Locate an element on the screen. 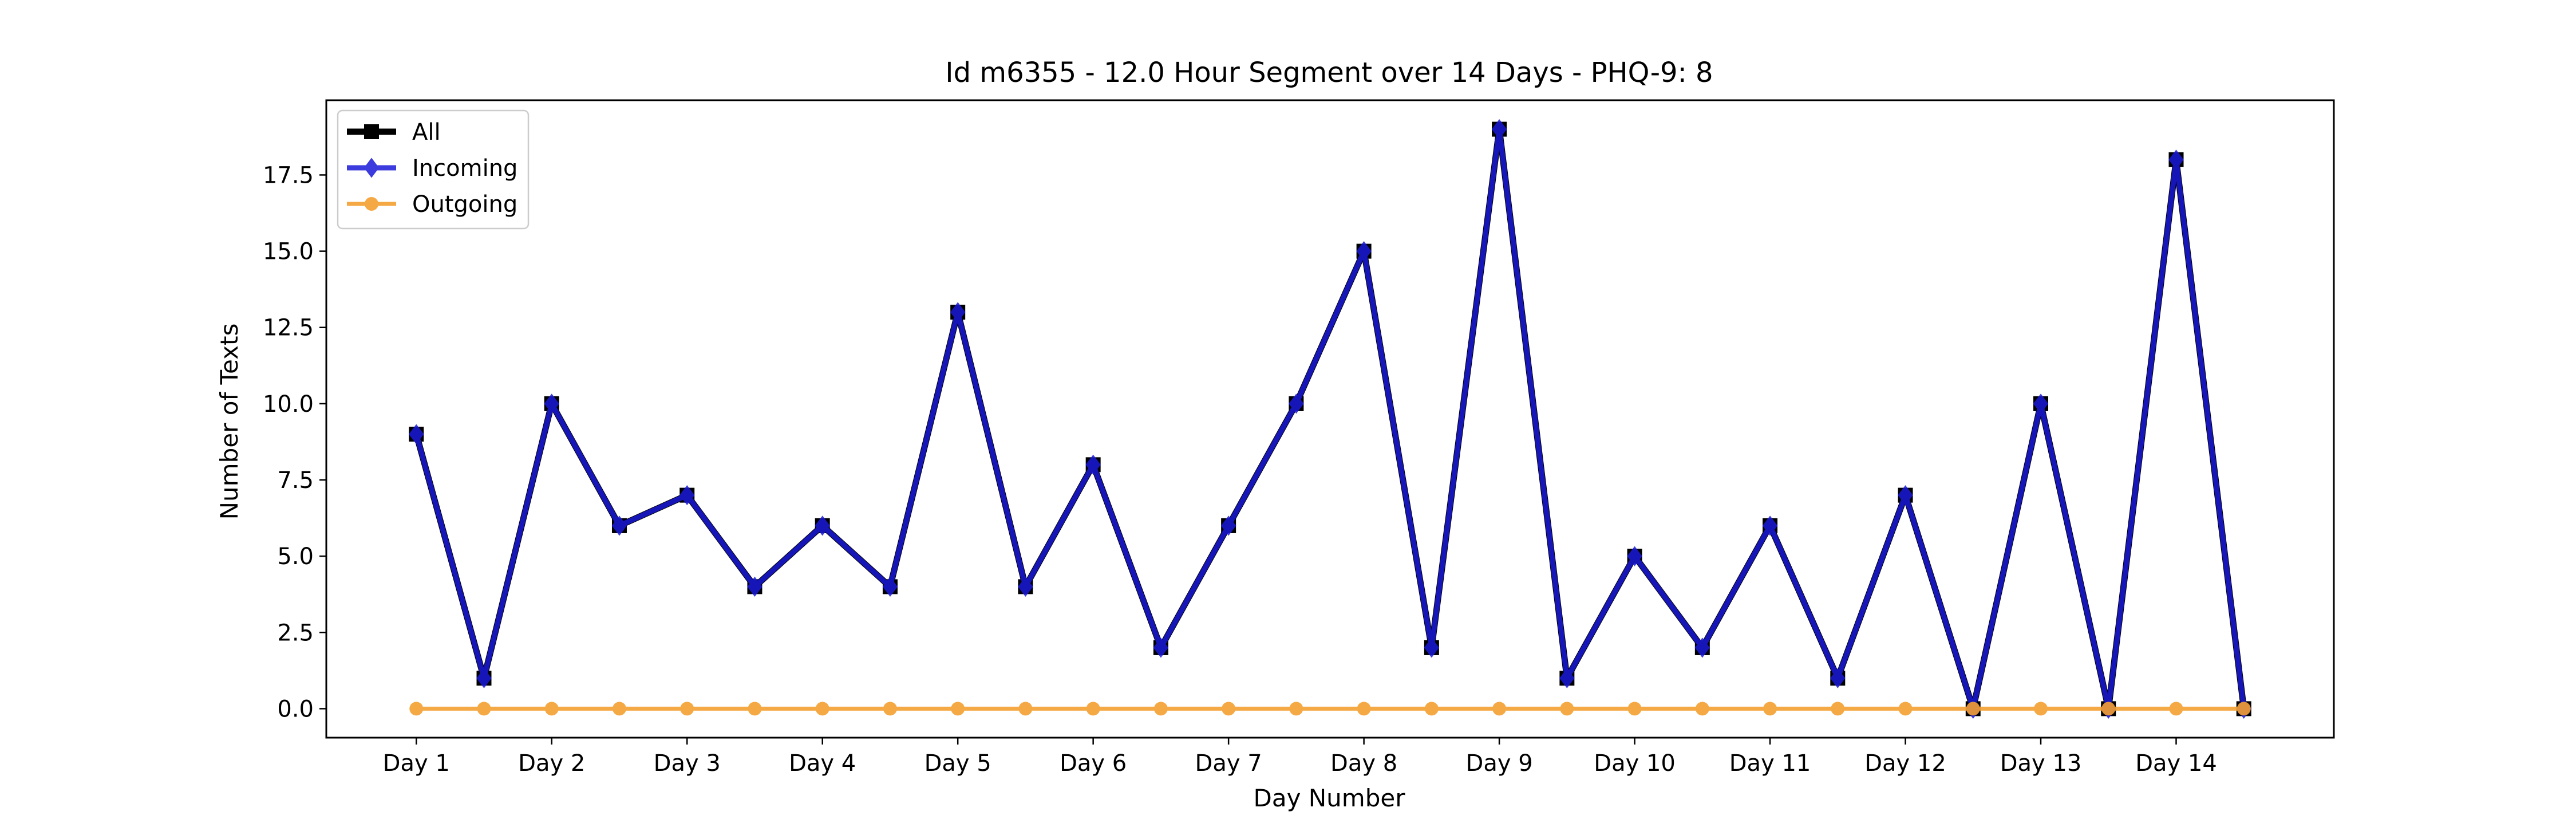  legend-box is located at coordinates (433, 169).